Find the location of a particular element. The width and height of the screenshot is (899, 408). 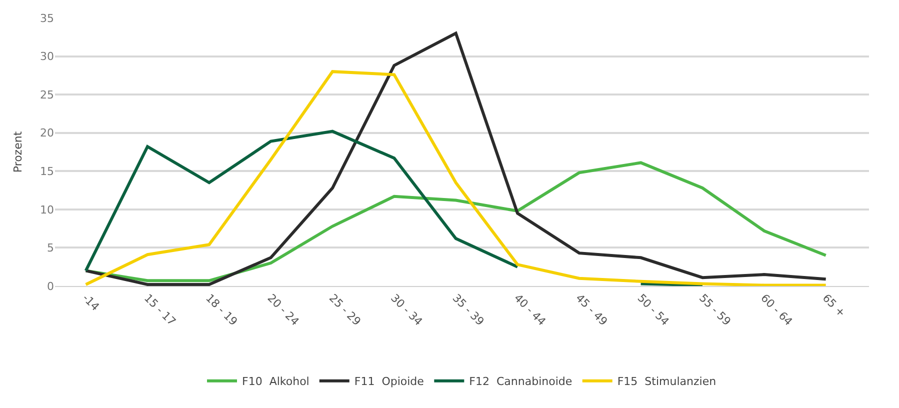

y-tick-label: 35 is located at coordinates (47, 18).